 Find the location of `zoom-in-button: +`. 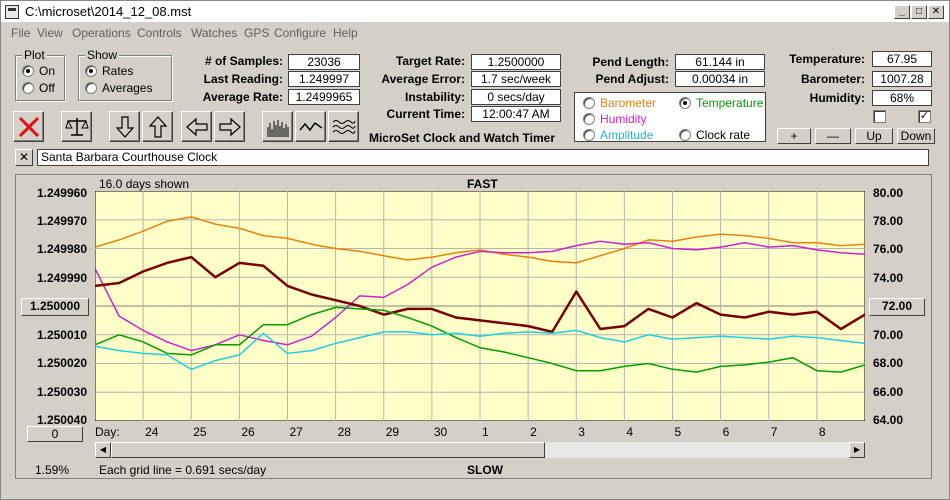

zoom-in-button: + is located at coordinates (794, 136).